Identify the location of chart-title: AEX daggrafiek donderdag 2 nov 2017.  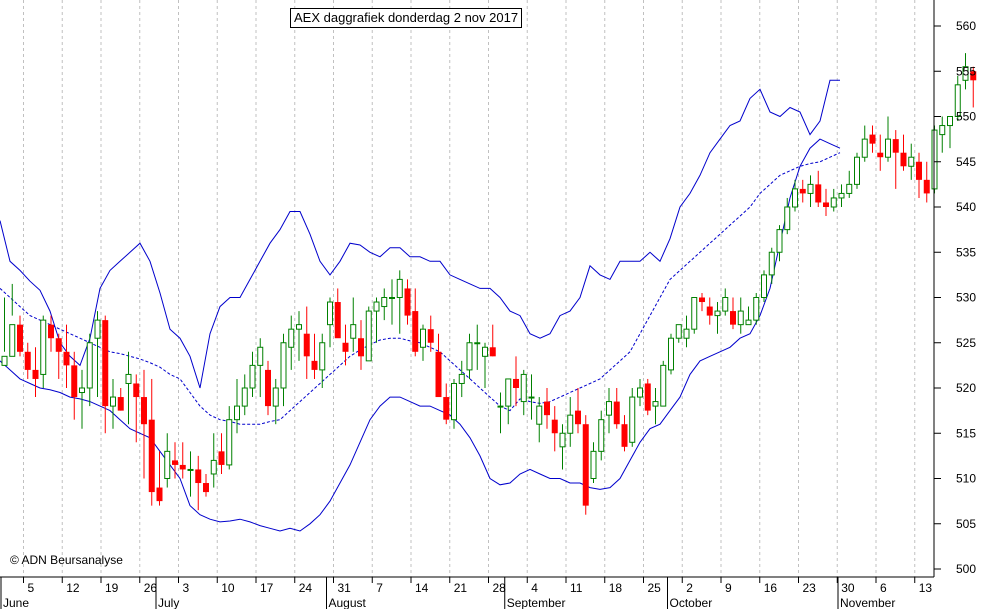
(406, 18).